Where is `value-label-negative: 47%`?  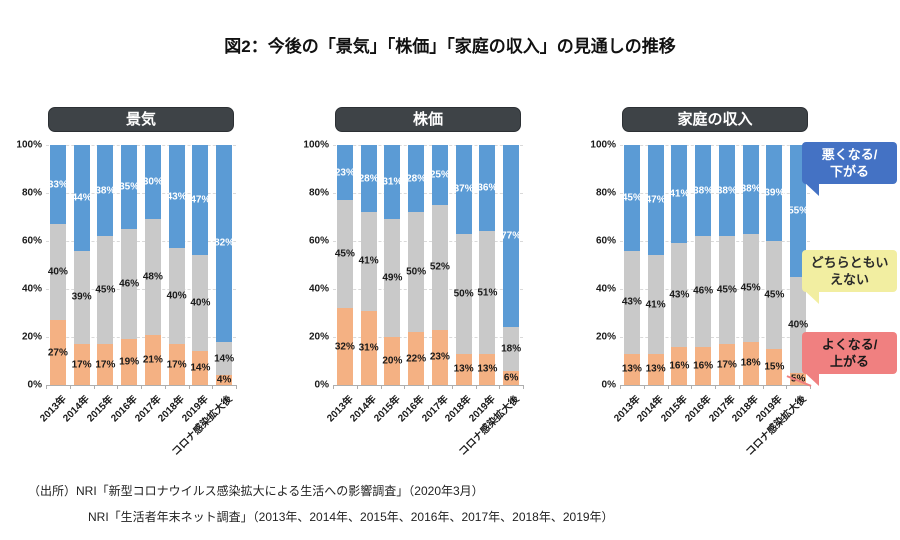 value-label-negative: 47% is located at coordinates (655, 200).